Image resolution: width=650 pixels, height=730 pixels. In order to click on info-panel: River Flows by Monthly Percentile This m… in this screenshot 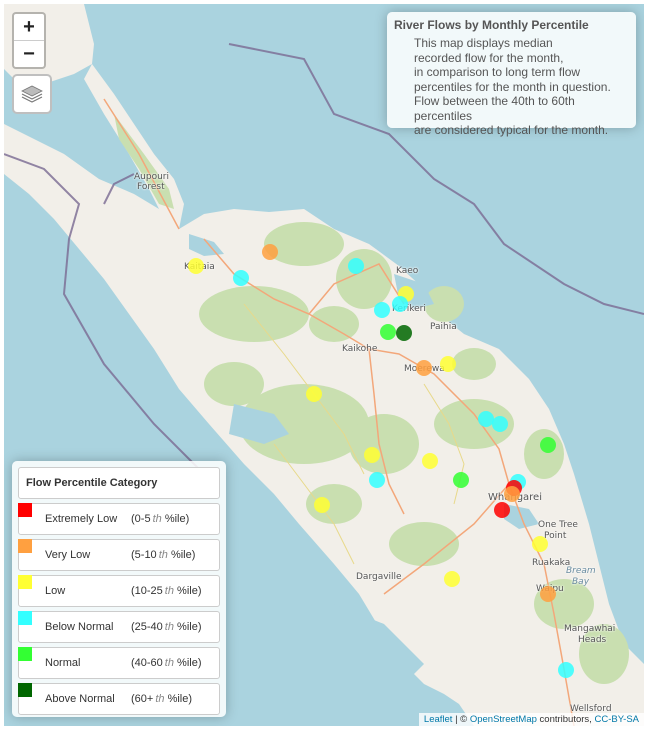, I will do `click(511, 74)`.